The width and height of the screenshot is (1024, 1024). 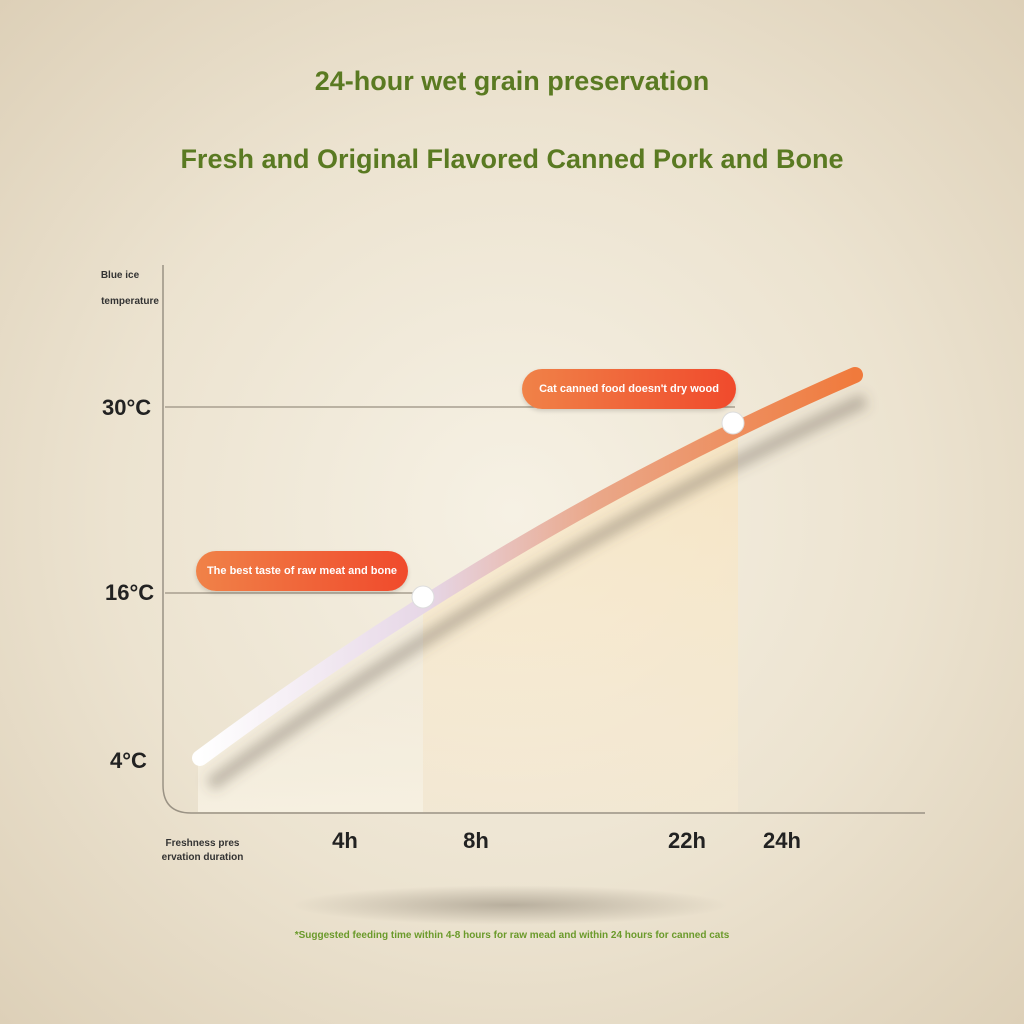 What do you see at coordinates (580, 615) in the screenshot?
I see `area-canned` at bounding box center [580, 615].